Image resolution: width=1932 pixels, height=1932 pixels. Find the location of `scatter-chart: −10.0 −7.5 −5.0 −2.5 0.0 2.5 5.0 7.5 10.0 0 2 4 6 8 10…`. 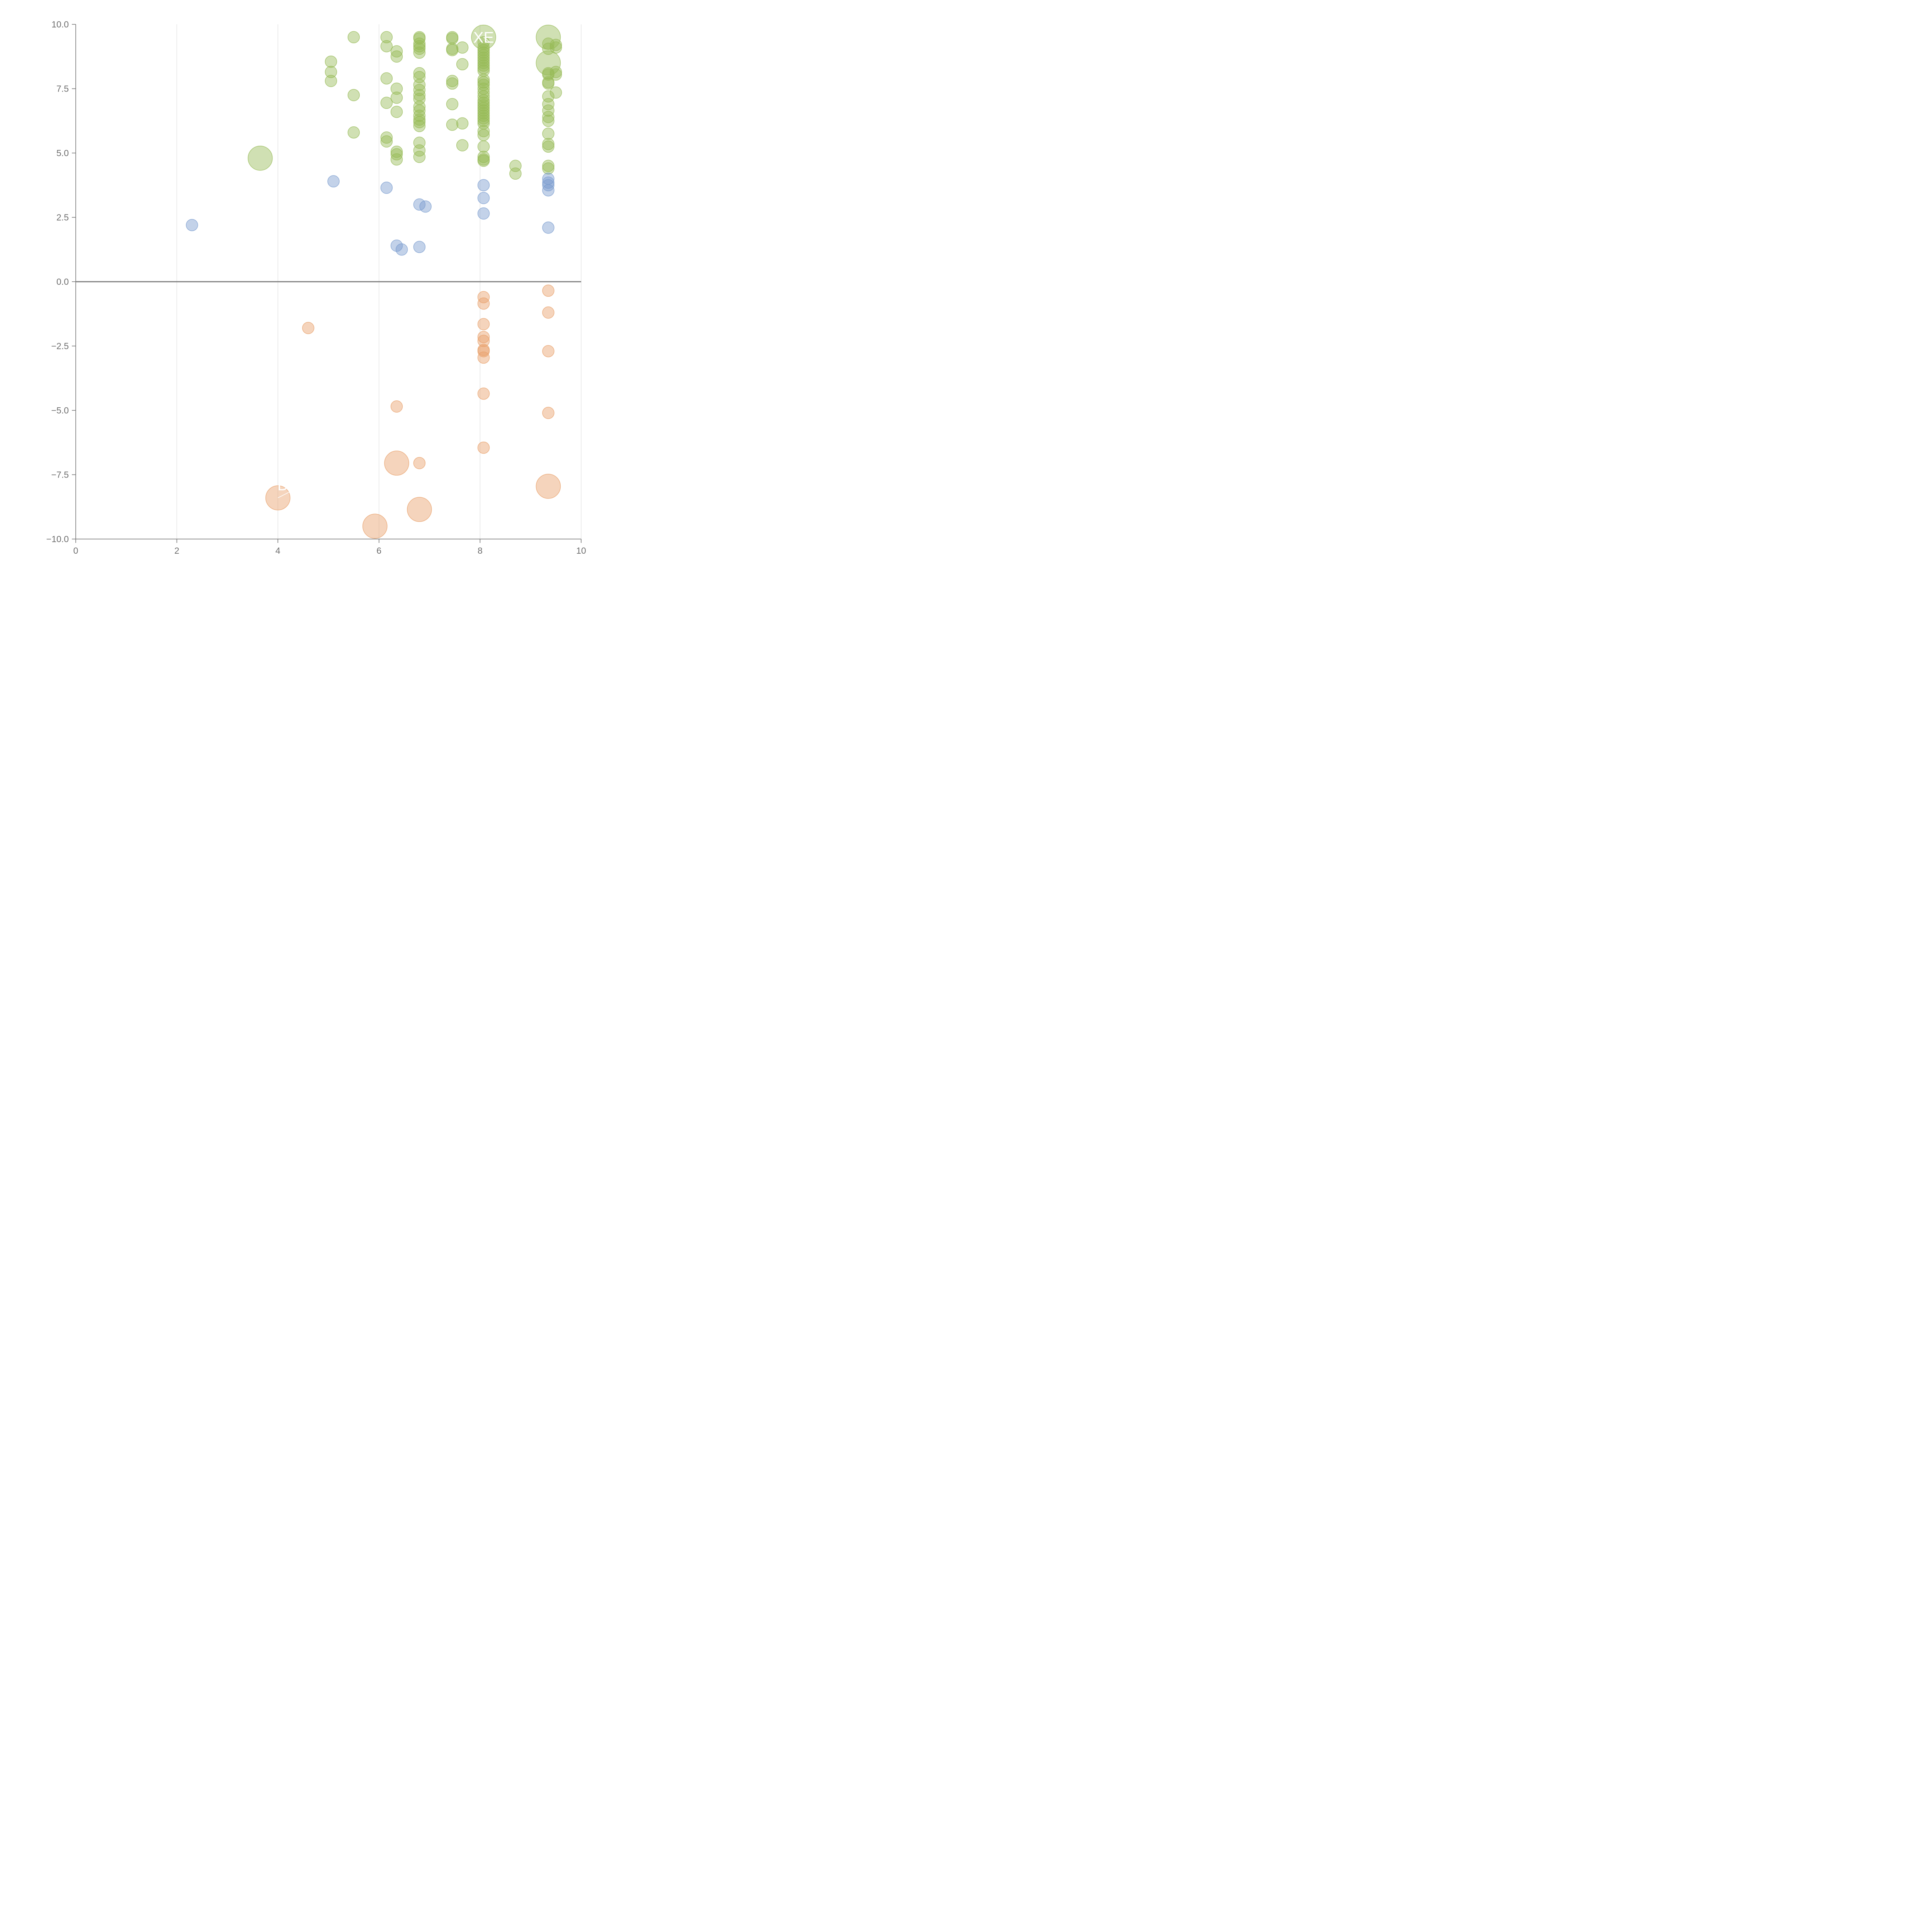

scatter-chart: −10.0 −7.5 −5.0 −2.5 0.0 2.5 5.0 7.5 10.0 0 2 4 6 8 10… is located at coordinates (316, 287).